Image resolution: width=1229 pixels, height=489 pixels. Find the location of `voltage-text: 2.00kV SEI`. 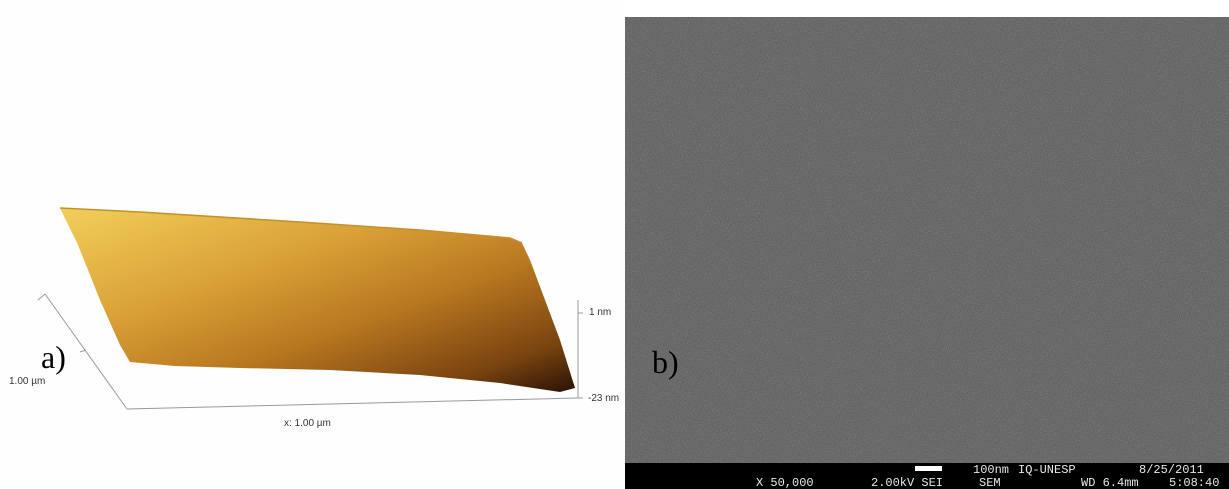

voltage-text: 2.00kV SEI is located at coordinates (907, 482).